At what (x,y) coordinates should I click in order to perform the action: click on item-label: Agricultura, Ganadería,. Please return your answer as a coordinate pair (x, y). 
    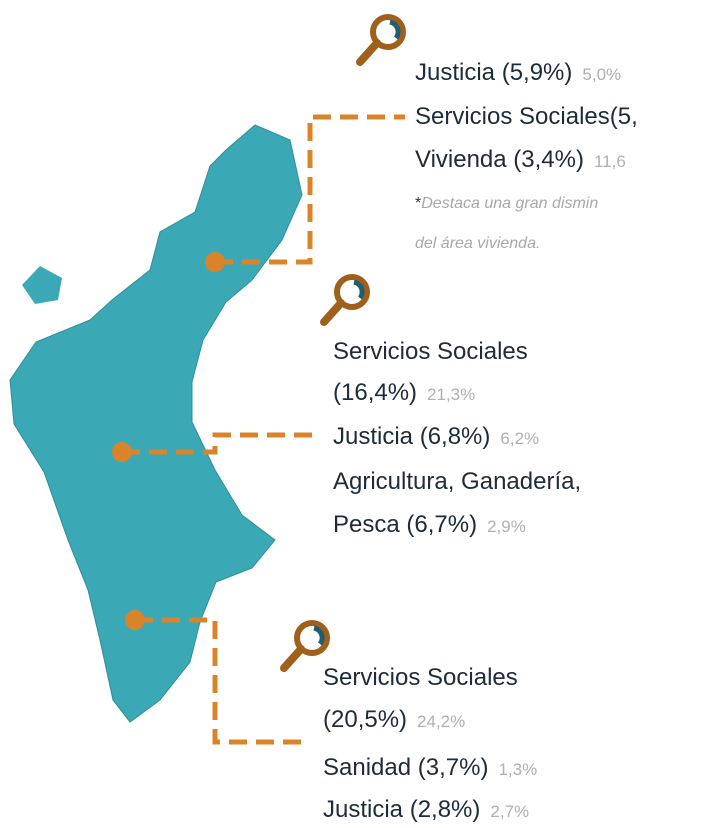
    Looking at the image, I should click on (457, 481).